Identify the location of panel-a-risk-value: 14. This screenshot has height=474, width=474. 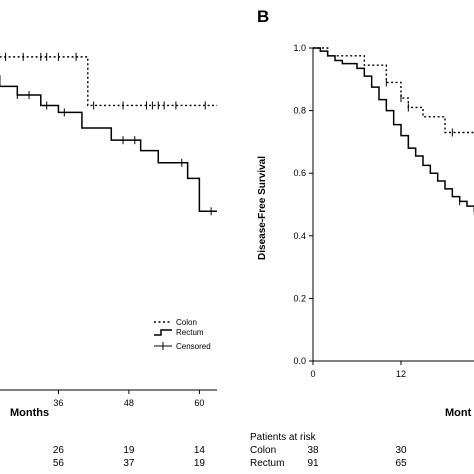
(200, 450).